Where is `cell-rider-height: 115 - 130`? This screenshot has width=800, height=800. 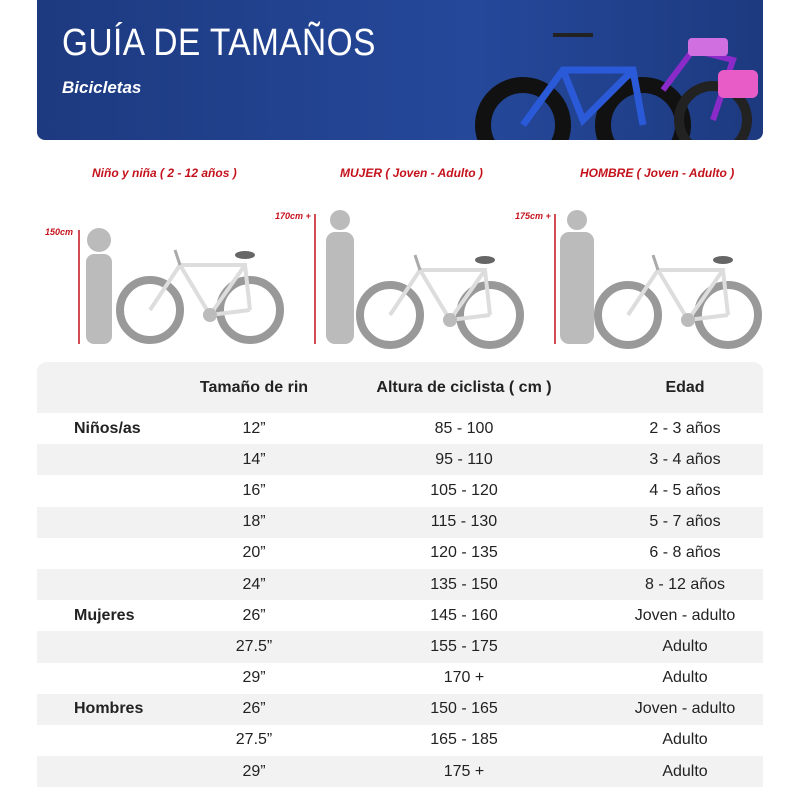 cell-rider-height: 115 - 130 is located at coordinates (464, 522).